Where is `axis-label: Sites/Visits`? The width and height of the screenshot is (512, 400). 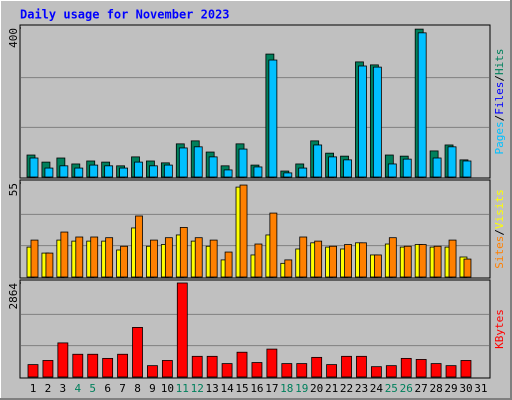
axis-label: Sites/Visits is located at coordinates (499, 229).